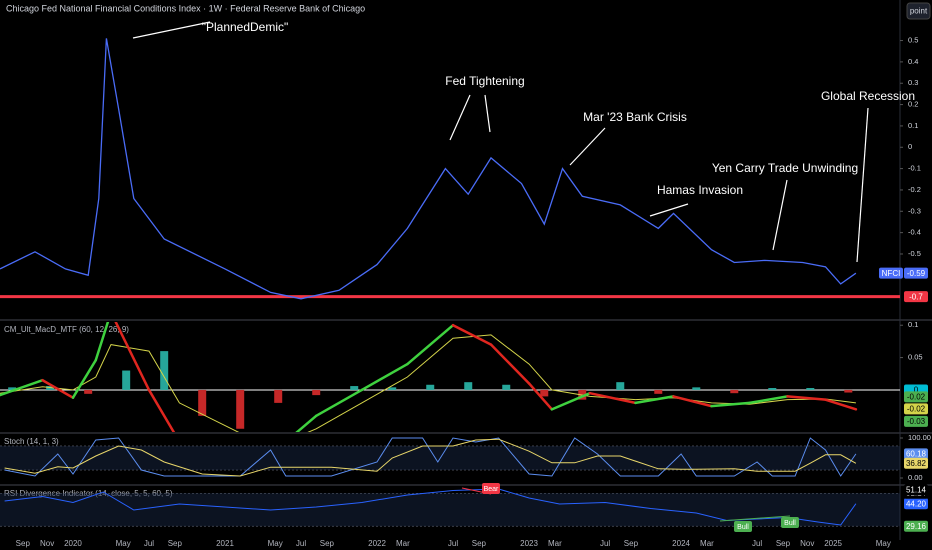 Image resolution: width=932 pixels, height=550 pixels. Describe the element at coordinates (913, 82) in the screenshot. I see `y-tick-label: 0.3` at that location.